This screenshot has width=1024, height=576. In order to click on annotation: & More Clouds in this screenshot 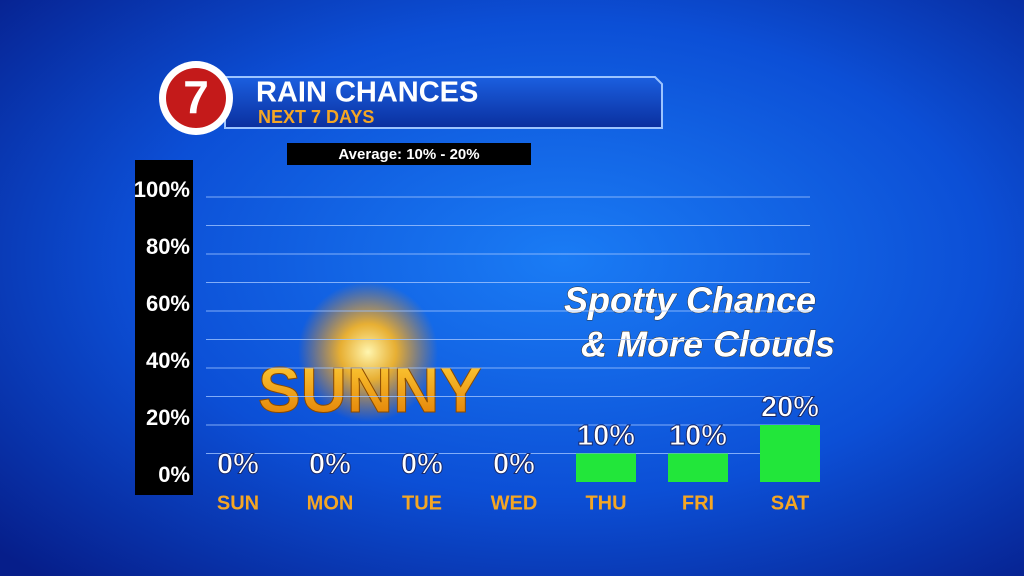, I will do `click(708, 344)`.